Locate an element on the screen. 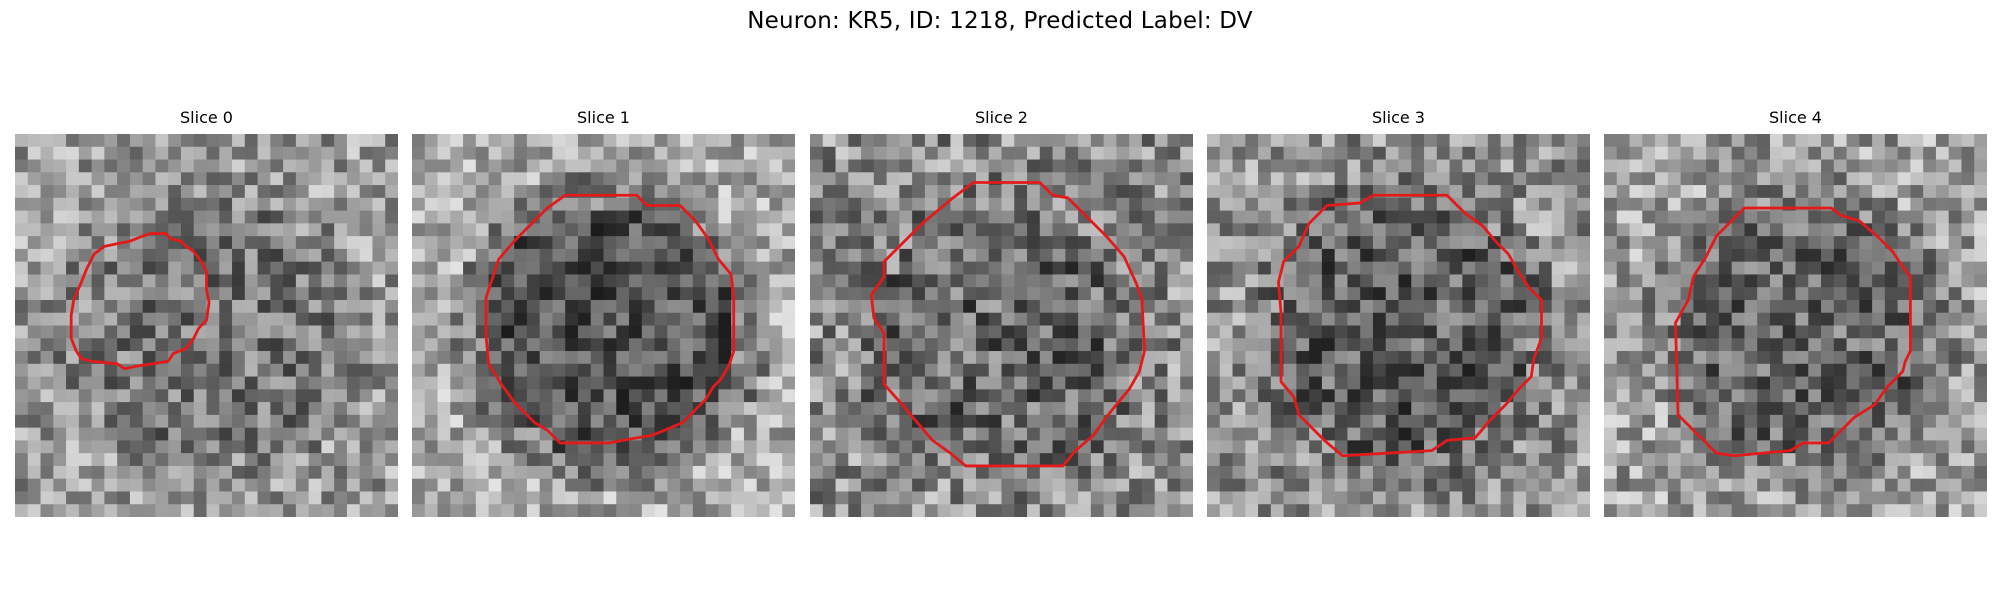 The width and height of the screenshot is (2000, 600). slice-title: Slice 0 is located at coordinates (206, 117).